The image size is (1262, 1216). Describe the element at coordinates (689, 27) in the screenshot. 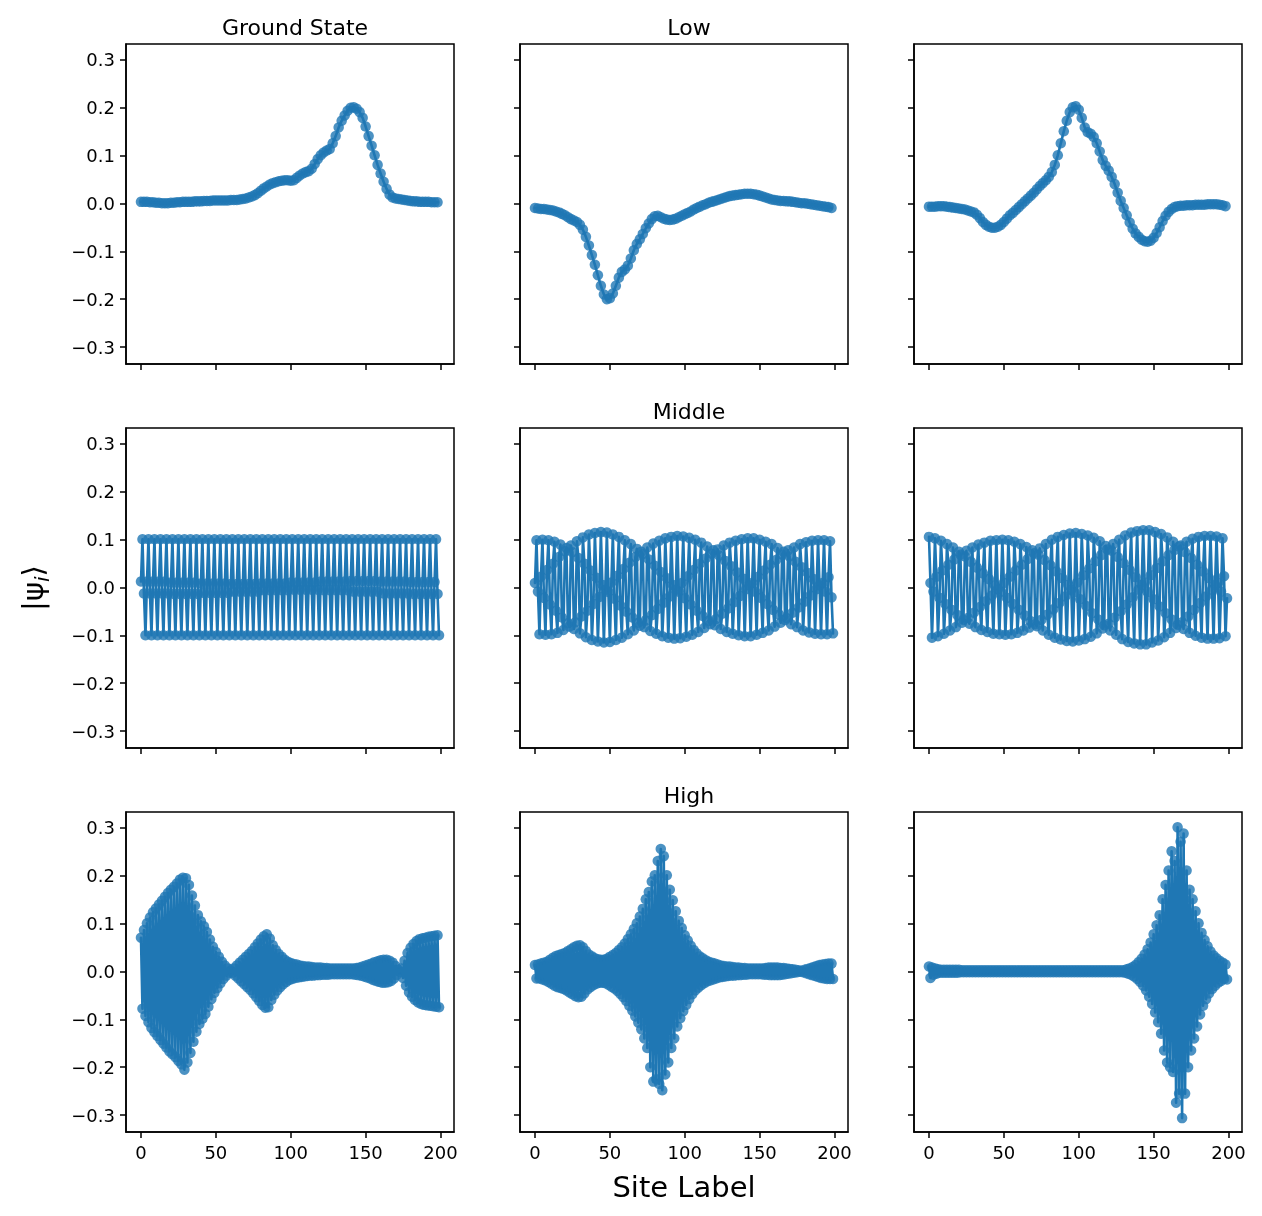

I see `chart-title: Low` at that location.